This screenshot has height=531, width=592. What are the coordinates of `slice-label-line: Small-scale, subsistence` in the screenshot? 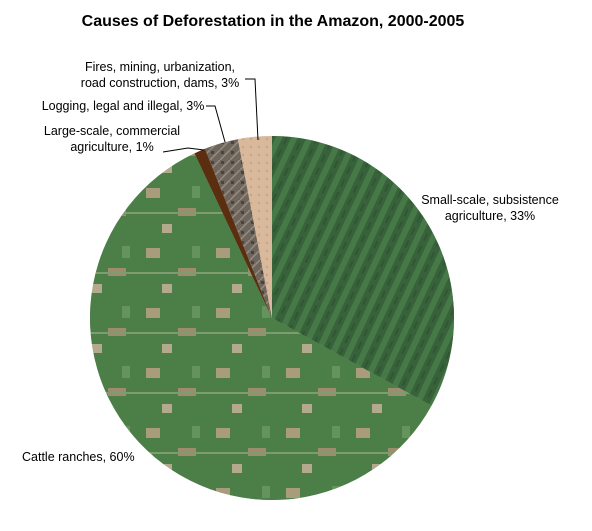 It's located at (490, 200).